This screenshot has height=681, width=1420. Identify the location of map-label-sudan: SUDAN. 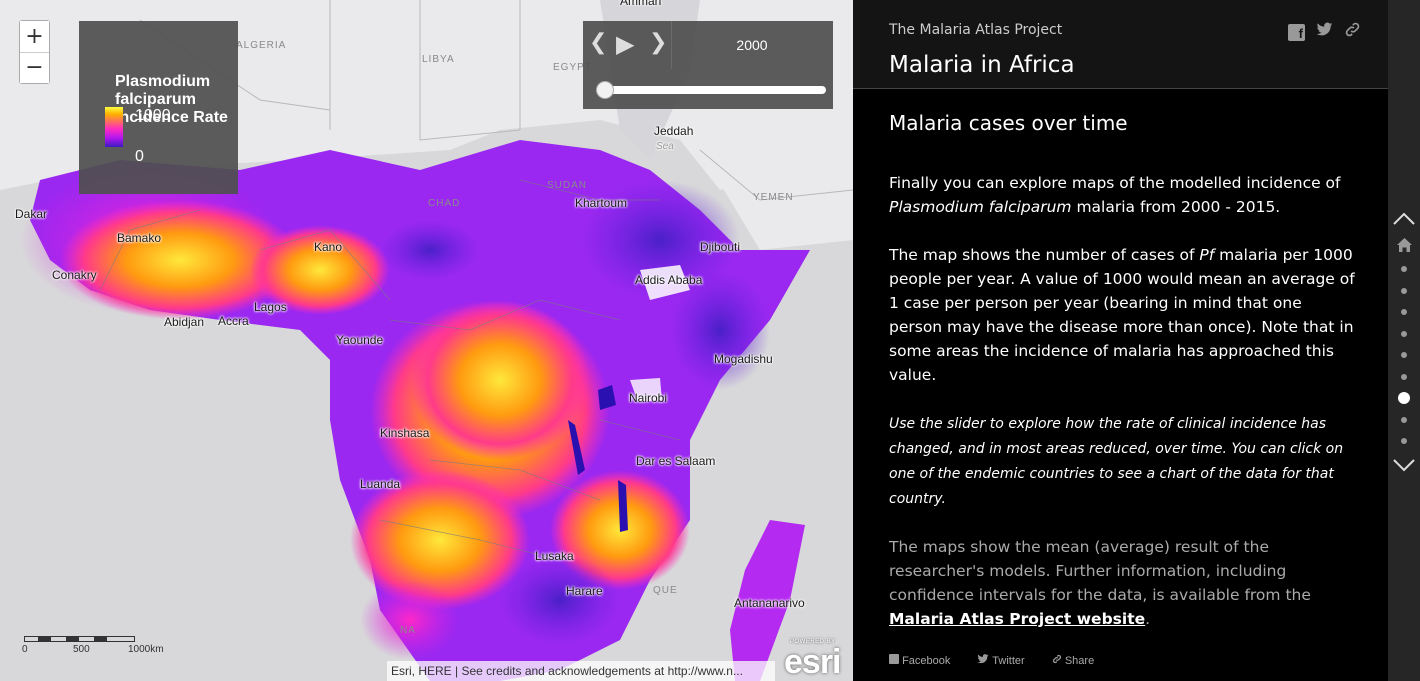
(567, 185).